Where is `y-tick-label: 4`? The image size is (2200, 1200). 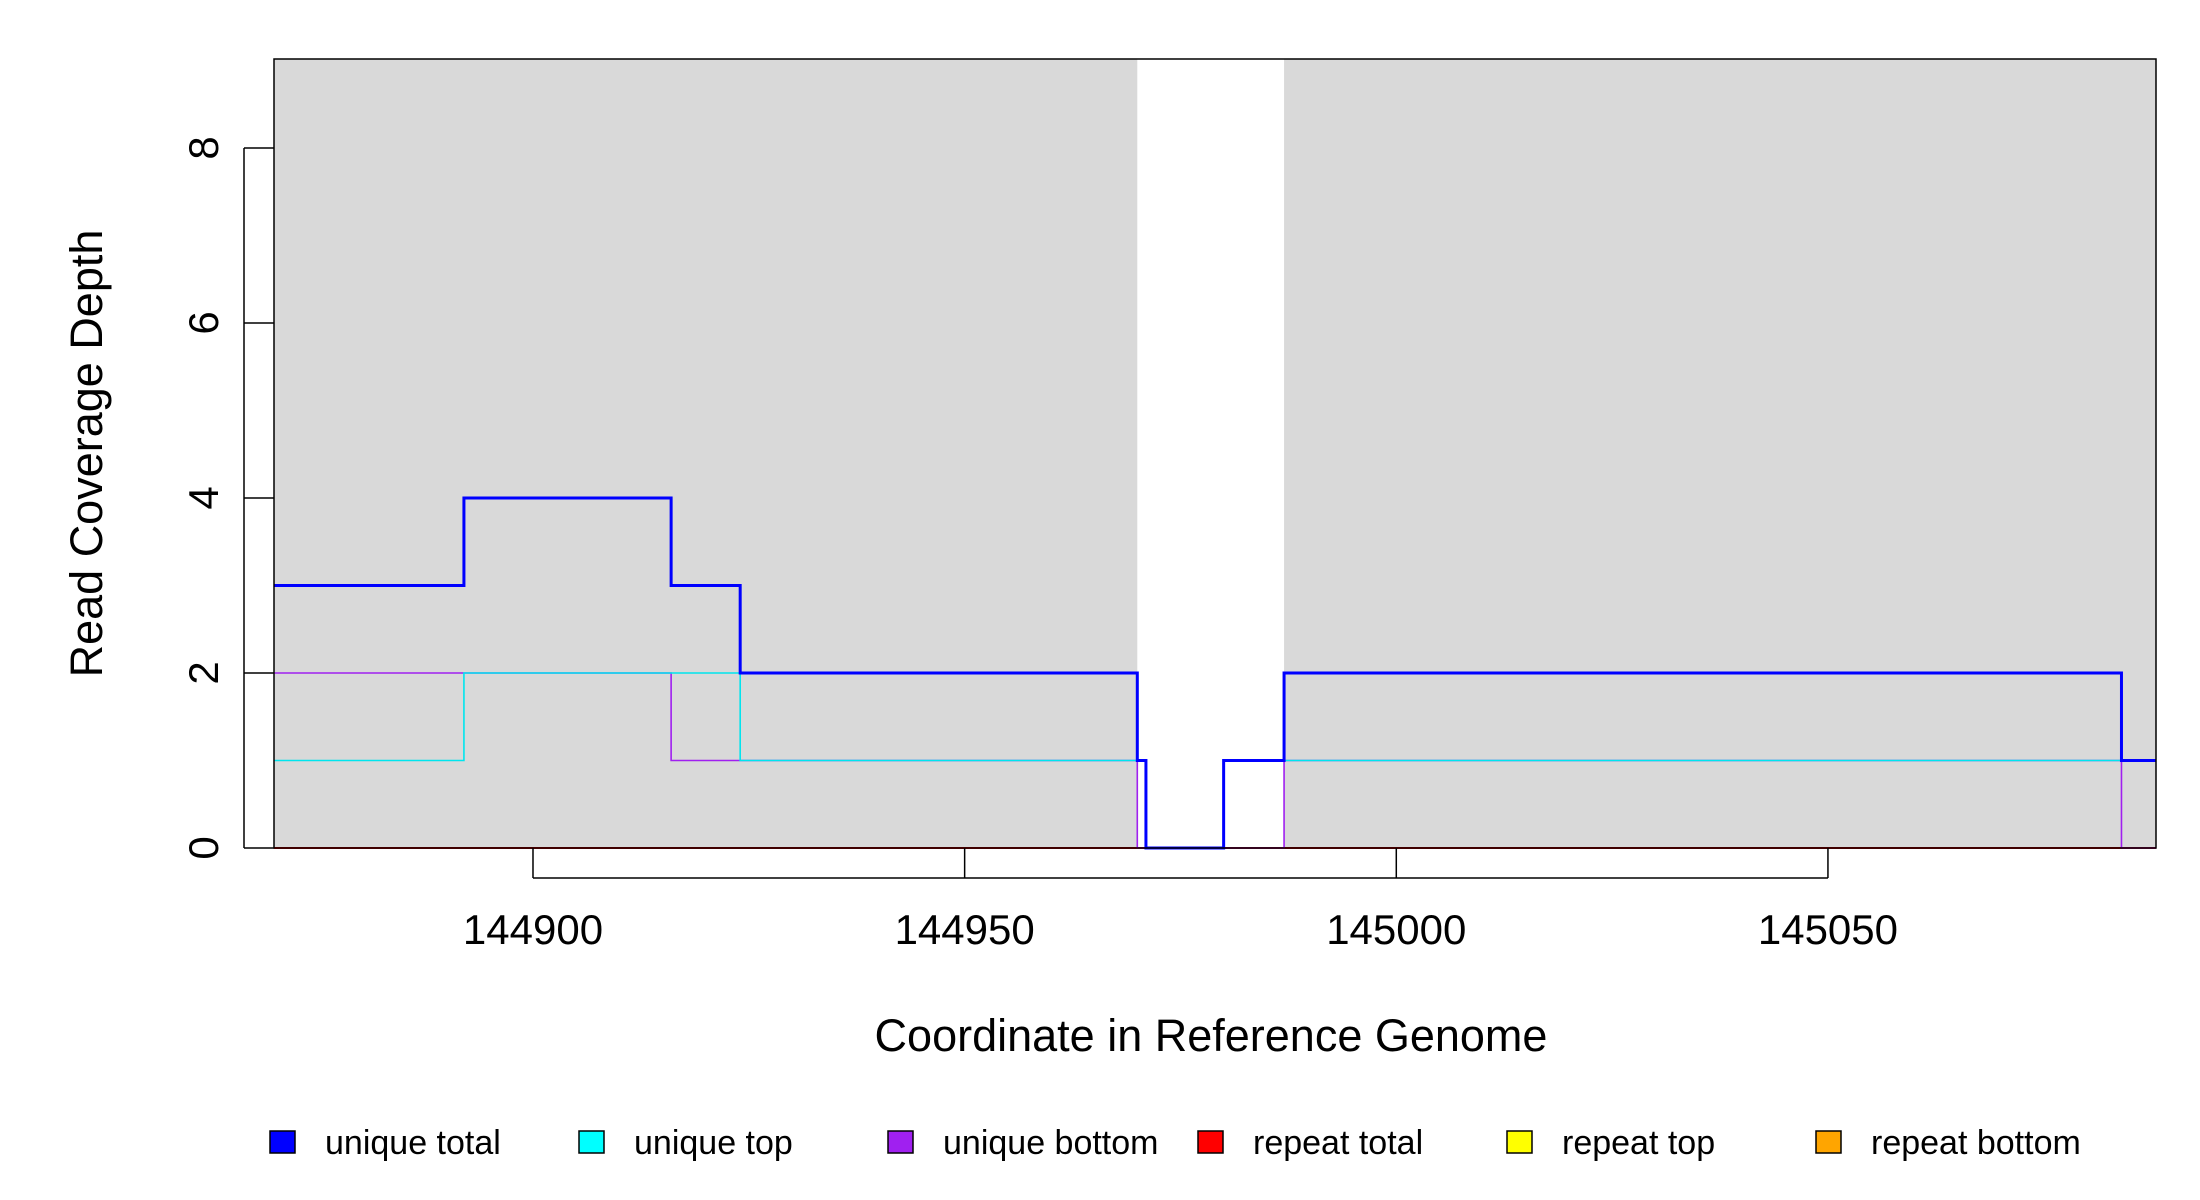
y-tick-label: 4 is located at coordinates (203, 497).